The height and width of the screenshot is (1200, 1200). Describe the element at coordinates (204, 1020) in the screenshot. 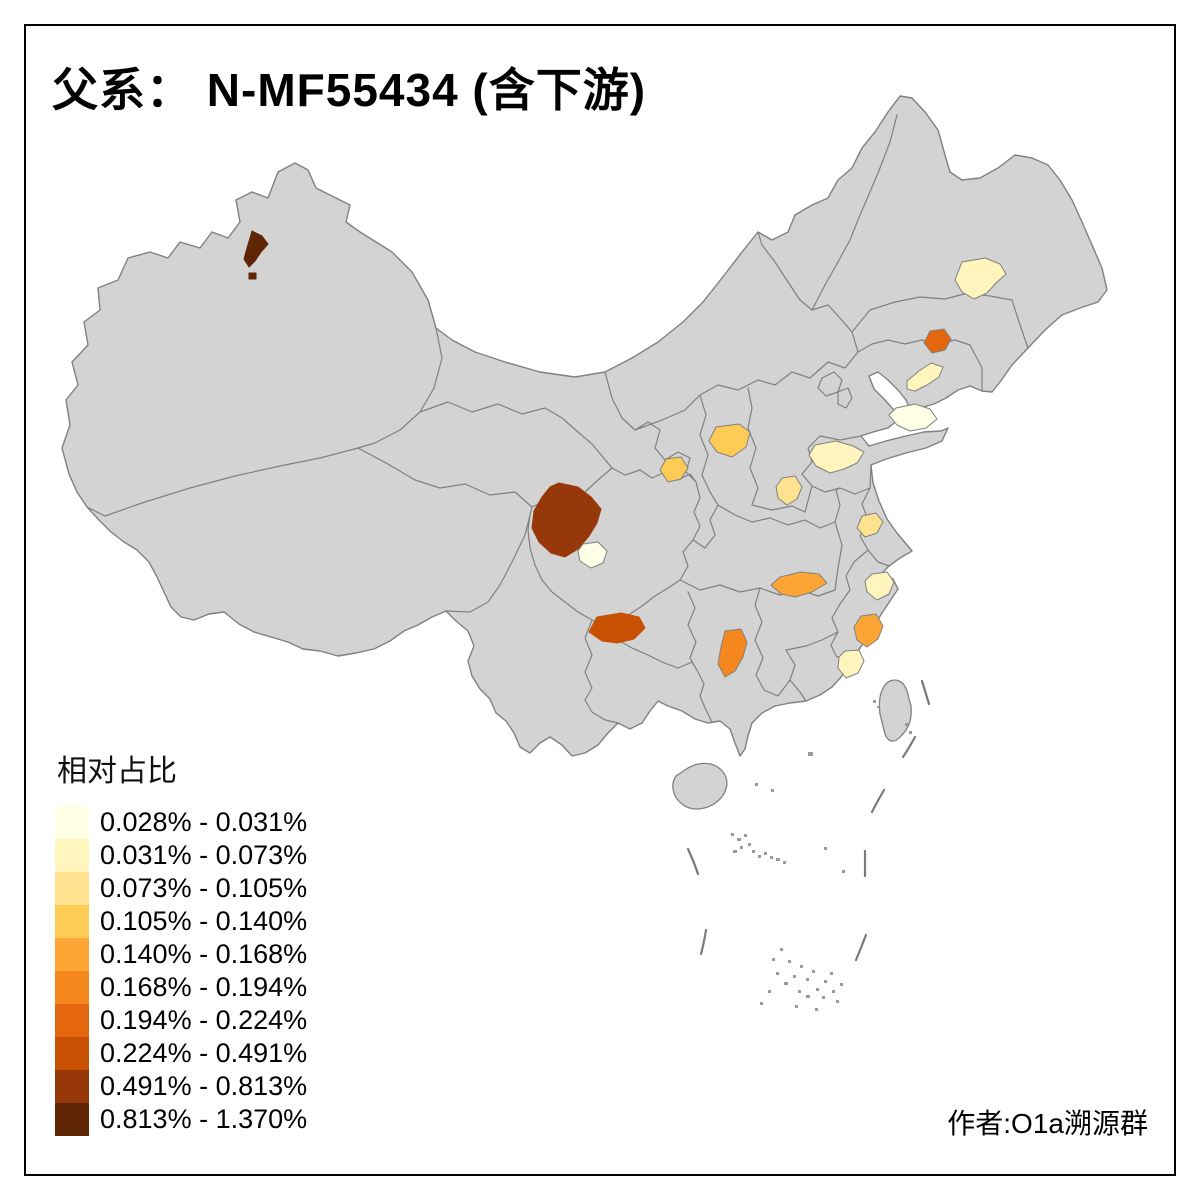

I see `legend-label: 0.194% - 0.224%` at that location.